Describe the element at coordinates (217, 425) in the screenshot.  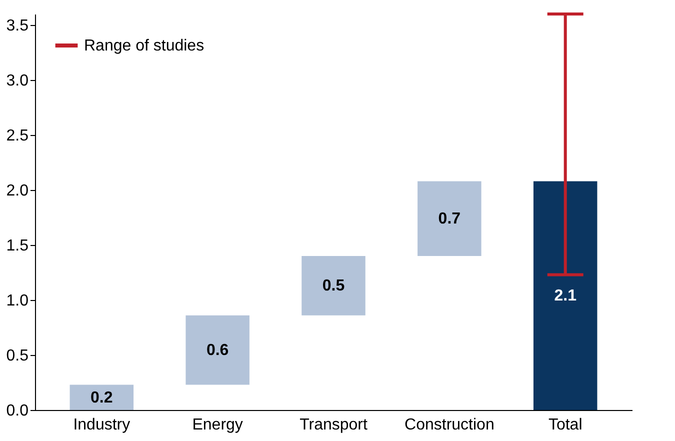
I see `x-tick-label: Energy` at that location.